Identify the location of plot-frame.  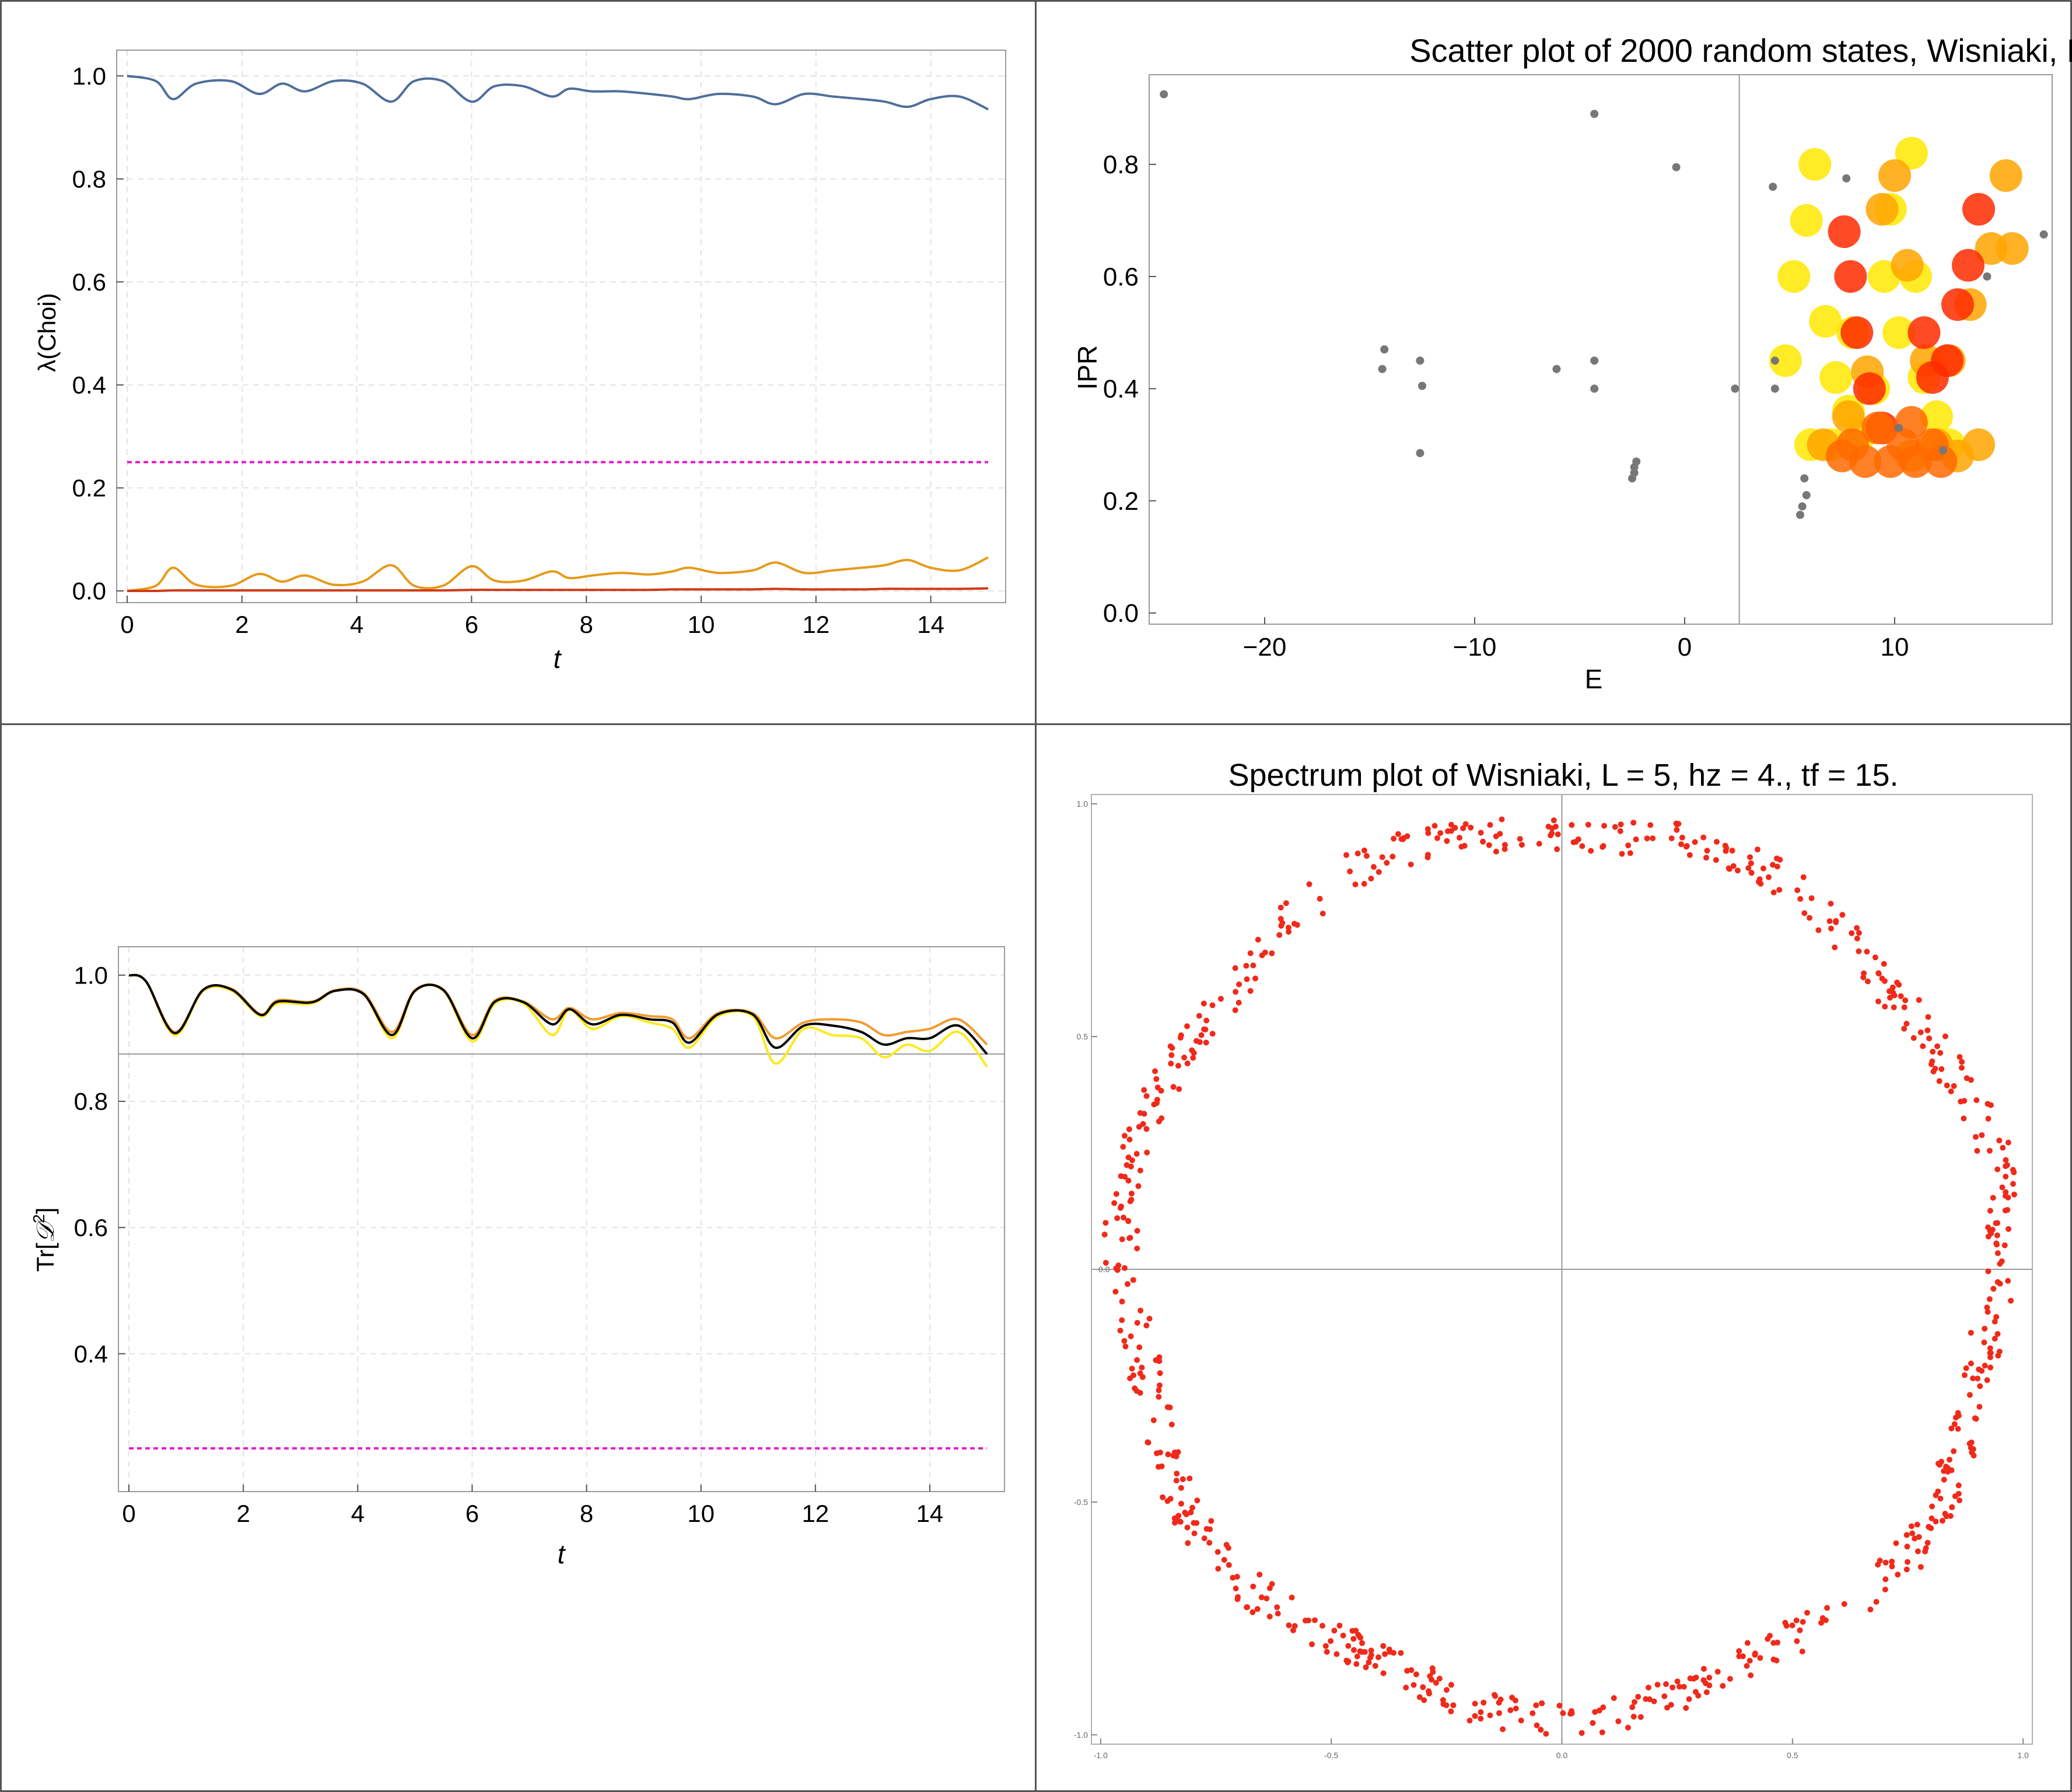
(1601, 349).